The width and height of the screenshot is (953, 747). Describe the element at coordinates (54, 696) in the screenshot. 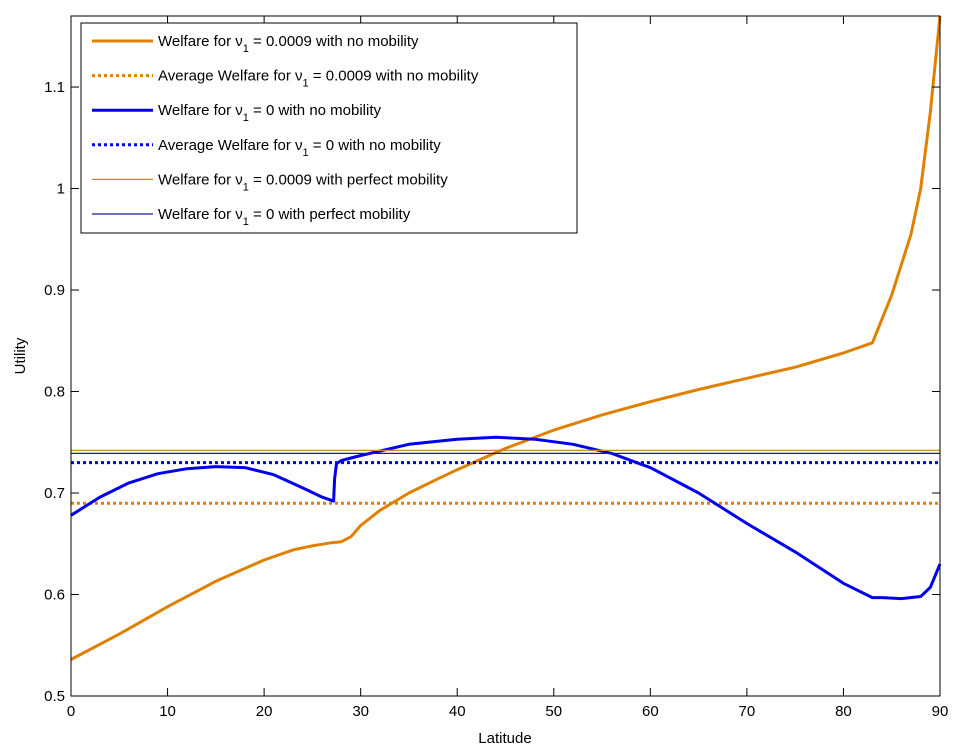

I see `y-tick-label: 0.5` at that location.